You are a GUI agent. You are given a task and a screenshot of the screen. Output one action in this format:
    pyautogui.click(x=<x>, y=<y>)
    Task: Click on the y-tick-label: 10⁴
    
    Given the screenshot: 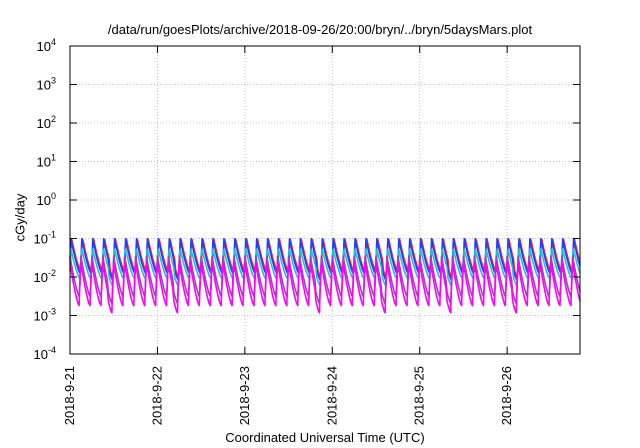 What is the action you would take?
    pyautogui.click(x=46, y=45)
    